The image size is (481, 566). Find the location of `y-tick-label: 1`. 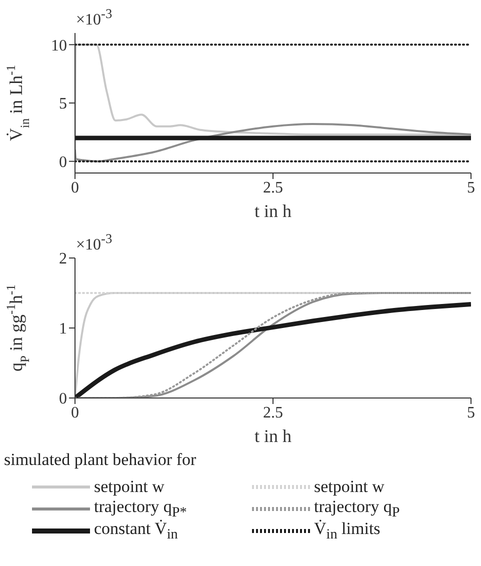

y-tick-label: 1 is located at coordinates (63, 329).